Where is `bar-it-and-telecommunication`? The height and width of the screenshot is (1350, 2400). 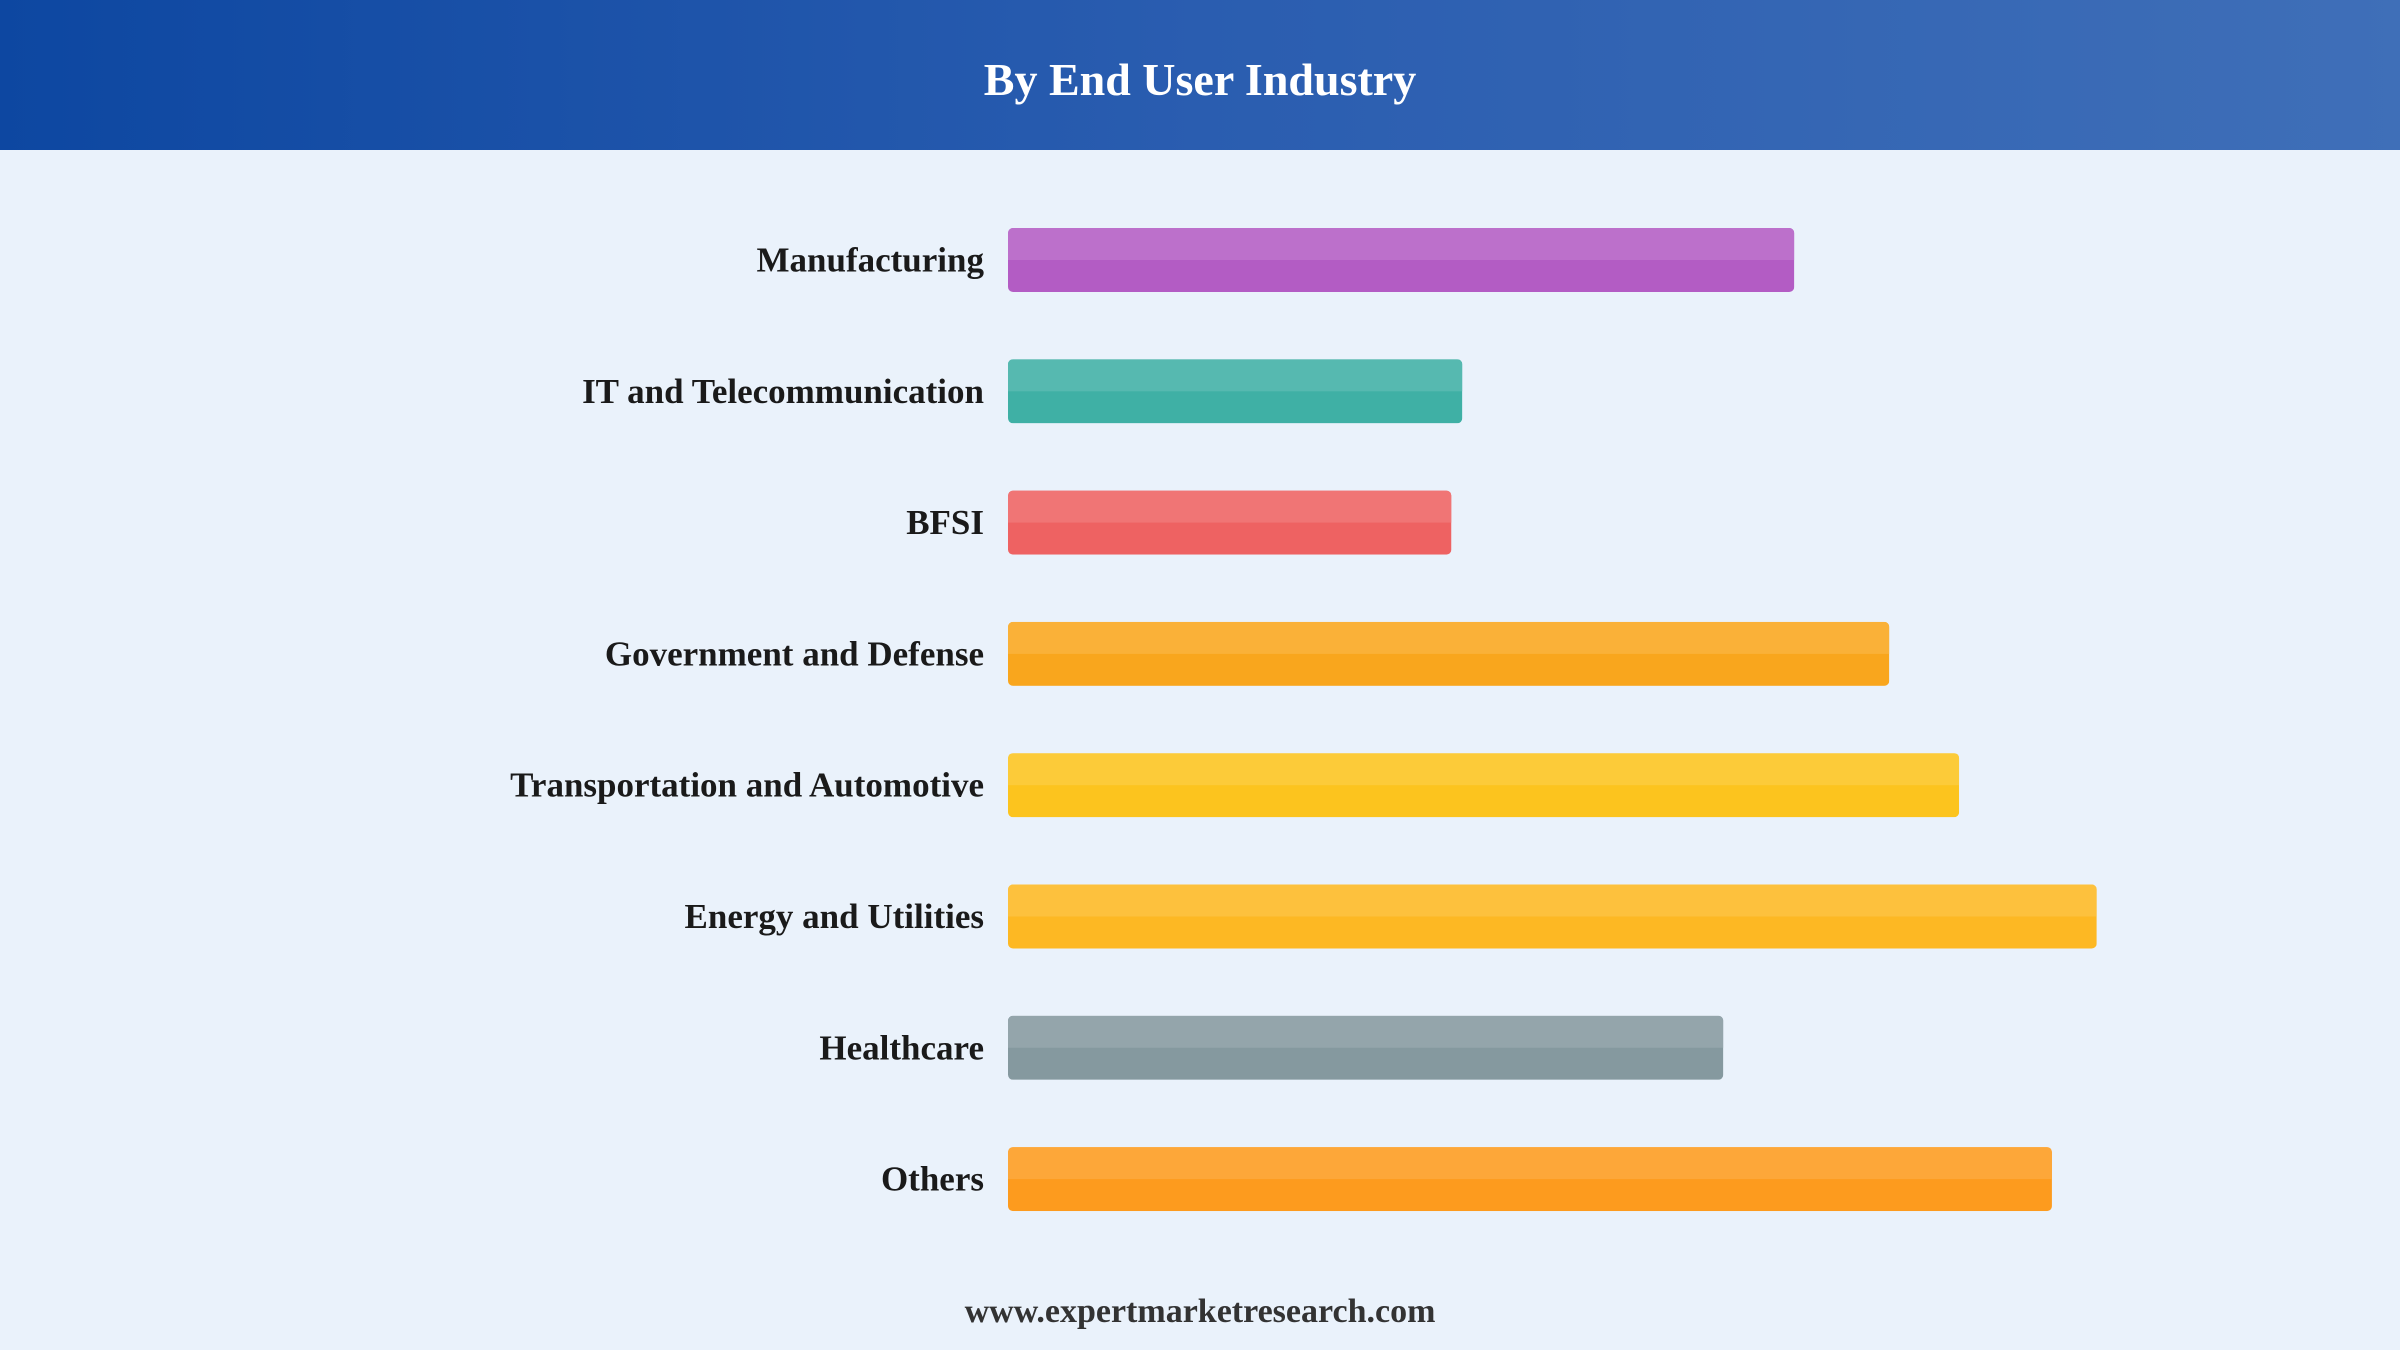
bar-it-and-telecommunication is located at coordinates (1235, 391).